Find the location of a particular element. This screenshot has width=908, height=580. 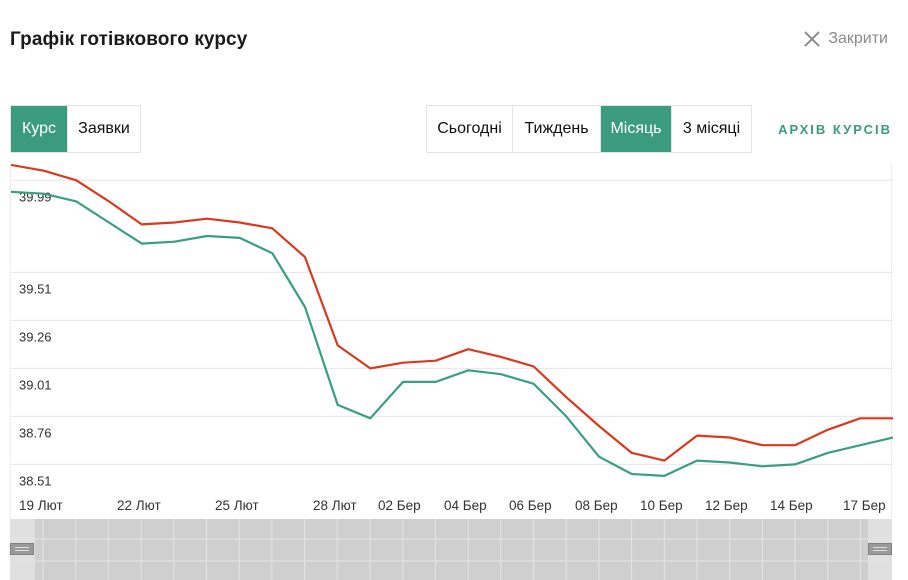

y-tick-label: 39.01 is located at coordinates (35, 384).